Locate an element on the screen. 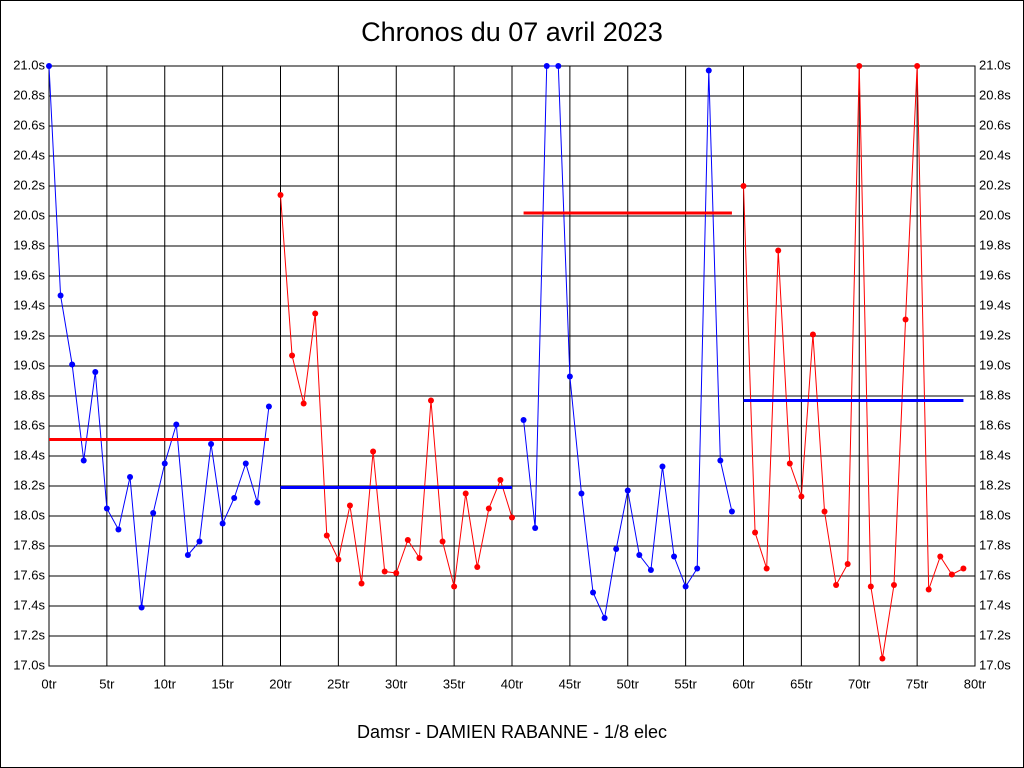 The height and width of the screenshot is (768, 1024). y2-tick-label: 19.4s is located at coordinates (995, 304).